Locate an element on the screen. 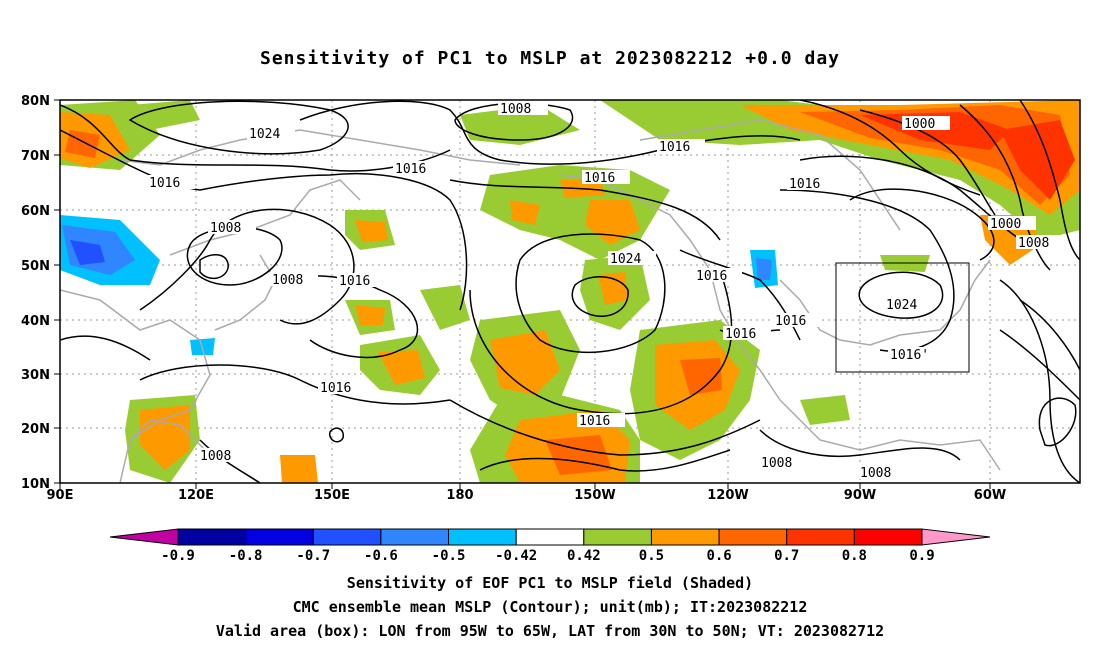 The width and height of the screenshot is (1100, 650). lat-label: 60N is located at coordinates (35, 211).